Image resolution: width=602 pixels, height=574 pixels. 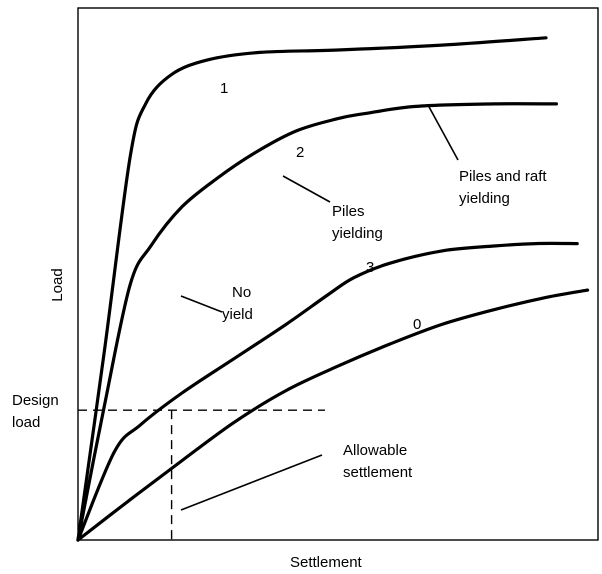 I want to click on curve-label-2: 2, so click(x=300, y=152).